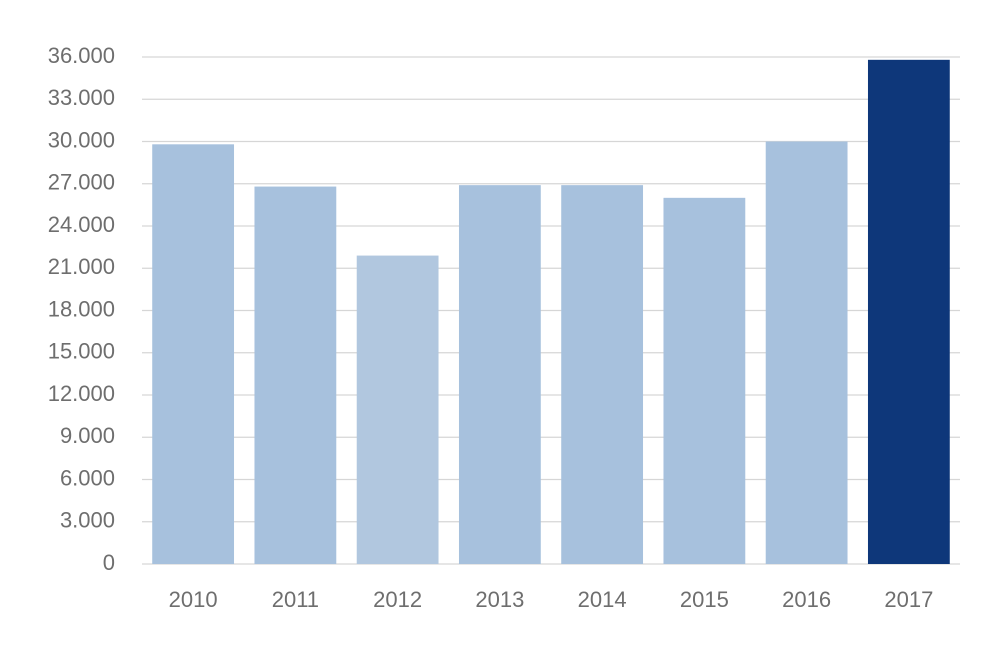 The width and height of the screenshot is (1000, 665). What do you see at coordinates (81, 308) in the screenshot?
I see `y-tick-label: 18.000` at bounding box center [81, 308].